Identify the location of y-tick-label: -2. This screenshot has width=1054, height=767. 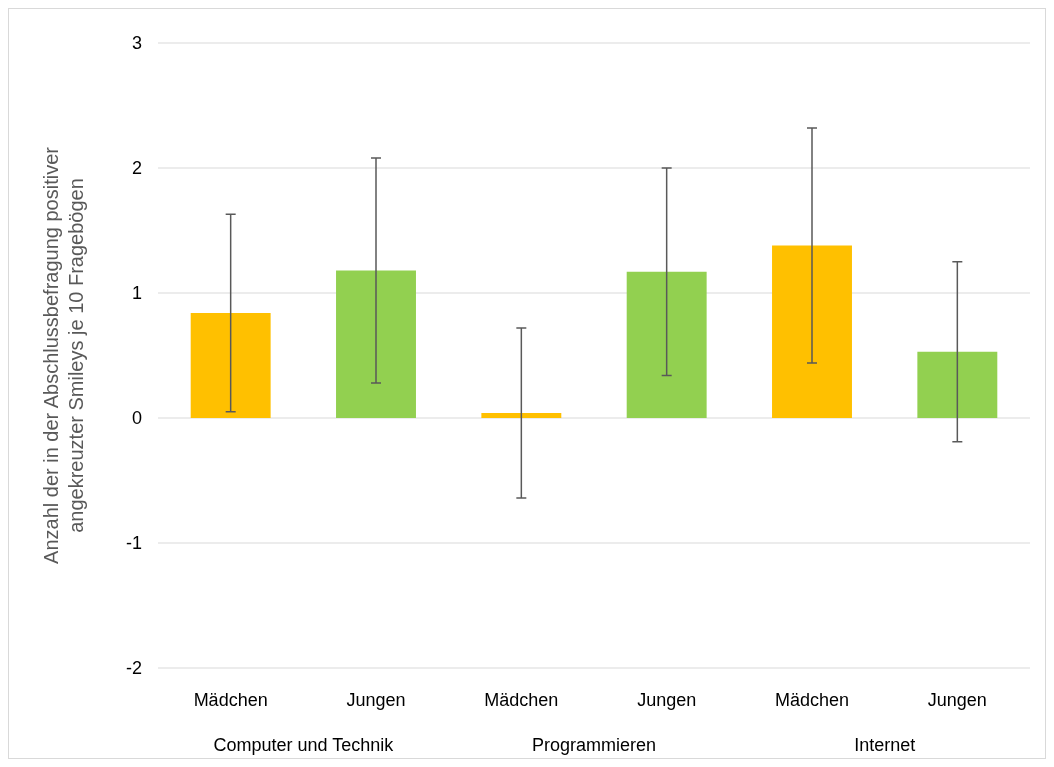
(133, 668).